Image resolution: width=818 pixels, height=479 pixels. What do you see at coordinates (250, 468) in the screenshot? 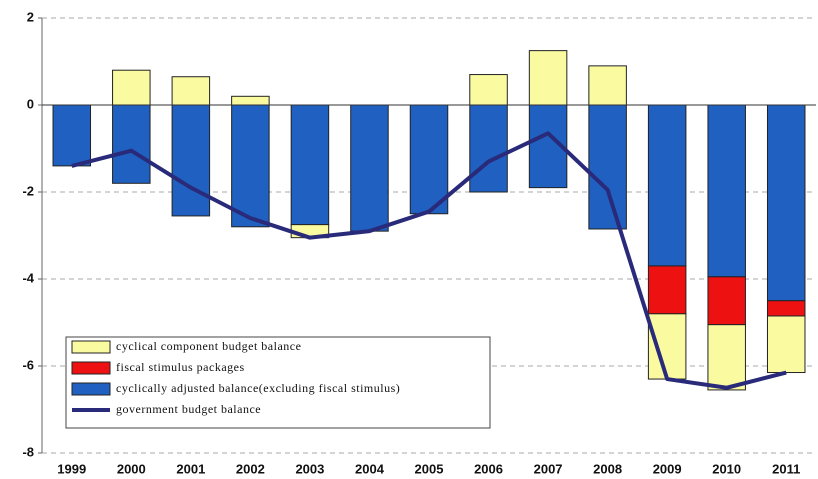
I see `x-tick-label: 2002` at bounding box center [250, 468].